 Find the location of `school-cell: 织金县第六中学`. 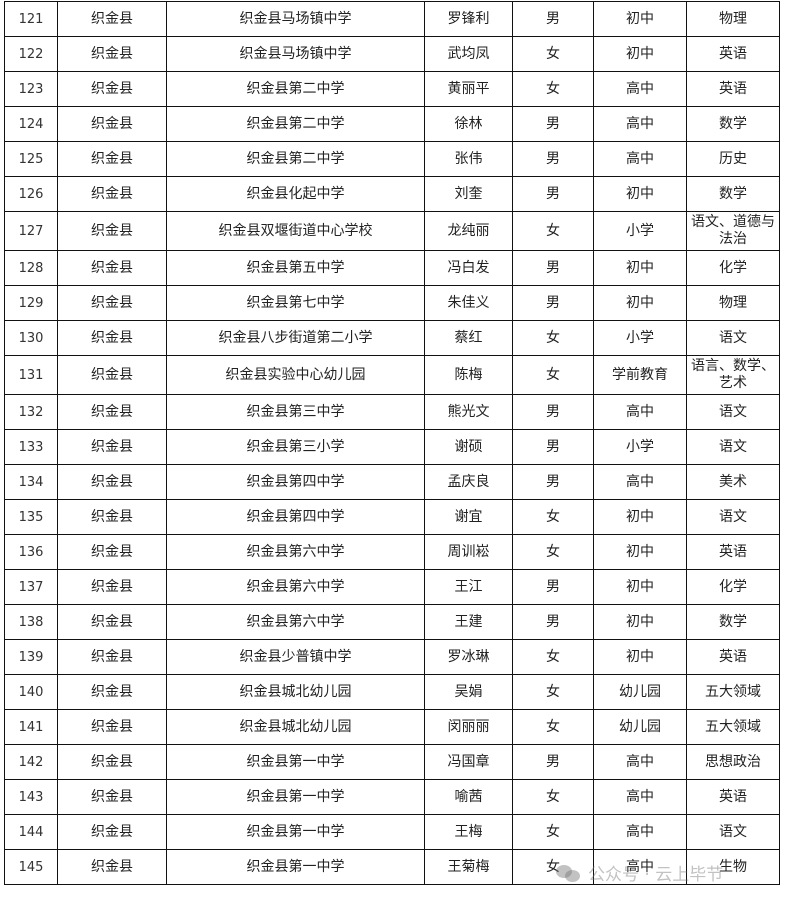

school-cell: 织金县第六中学 is located at coordinates (295, 622).